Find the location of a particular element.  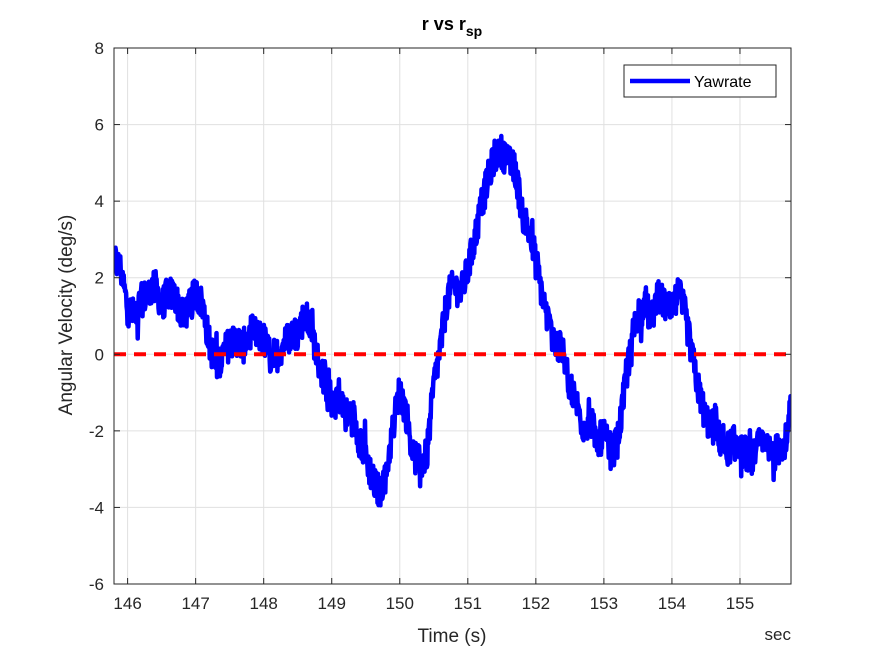

y-tick-label: 2 is located at coordinates (99, 278).